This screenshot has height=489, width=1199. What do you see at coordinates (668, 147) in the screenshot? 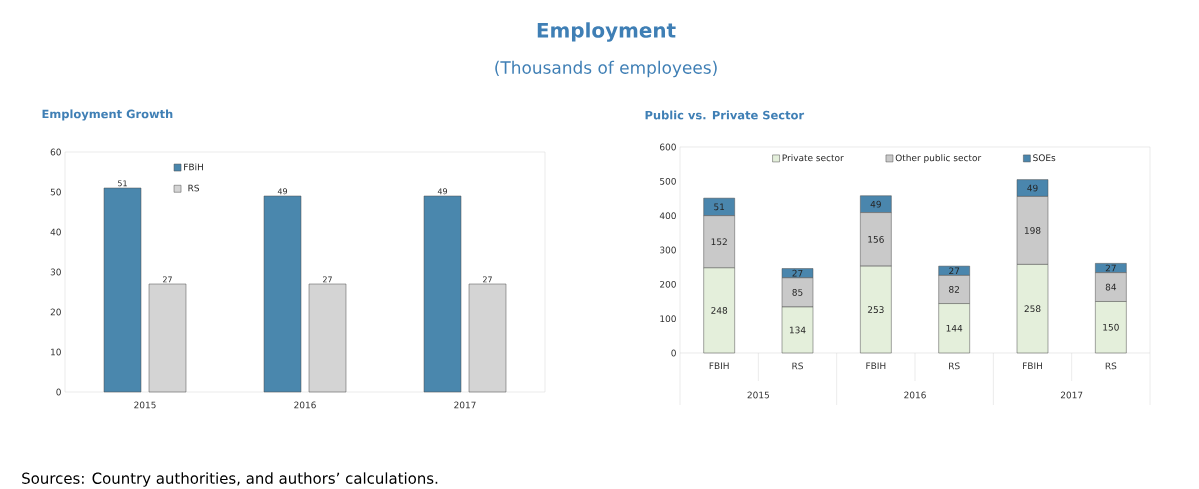
I see `y-tick-label: 600` at bounding box center [668, 147].